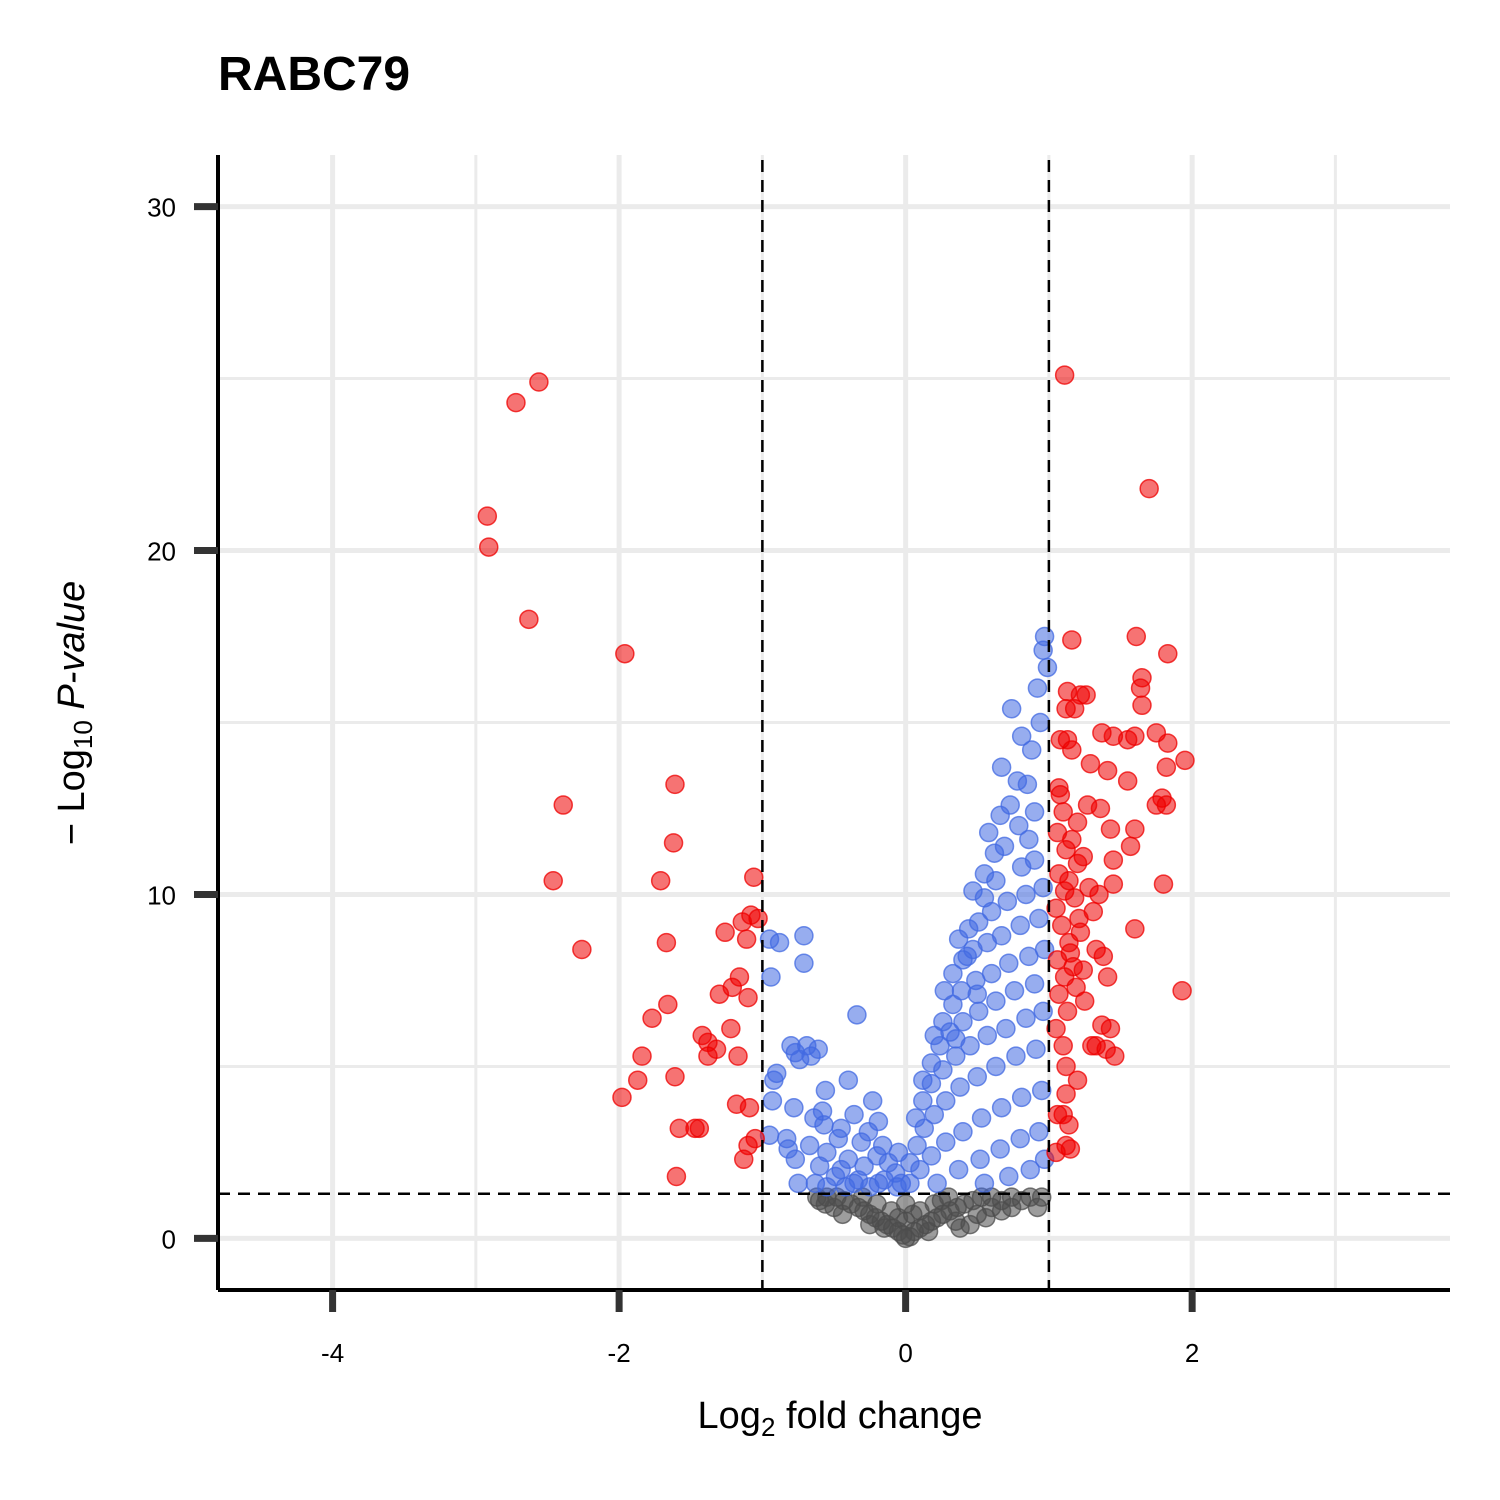 This screenshot has width=1500, height=1500. Describe the element at coordinates (1192, 1353) in the screenshot. I see `x-tick-label: 2` at that location.